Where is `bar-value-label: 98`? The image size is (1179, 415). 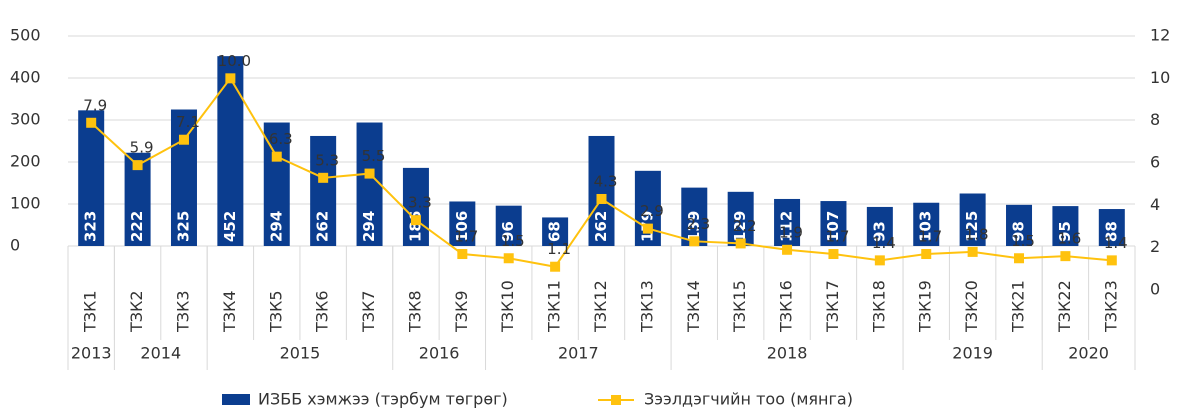 bar-value-label: 98 is located at coordinates (1019, 231).